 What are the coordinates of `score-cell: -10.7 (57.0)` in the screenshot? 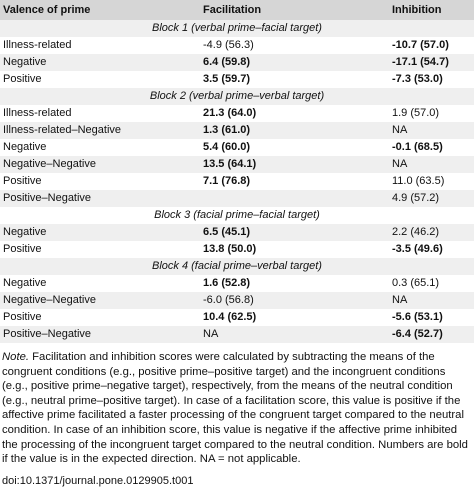 It's located at (420, 45).